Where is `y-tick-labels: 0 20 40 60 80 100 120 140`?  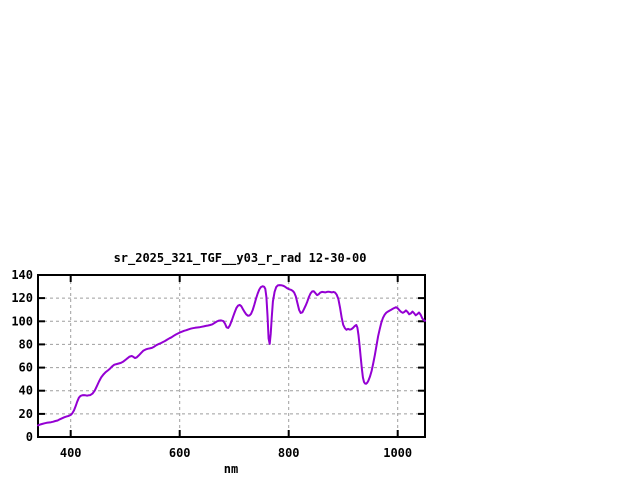 y-tick-labels: 0 20 40 60 80 100 120 140 is located at coordinates (22, 356).